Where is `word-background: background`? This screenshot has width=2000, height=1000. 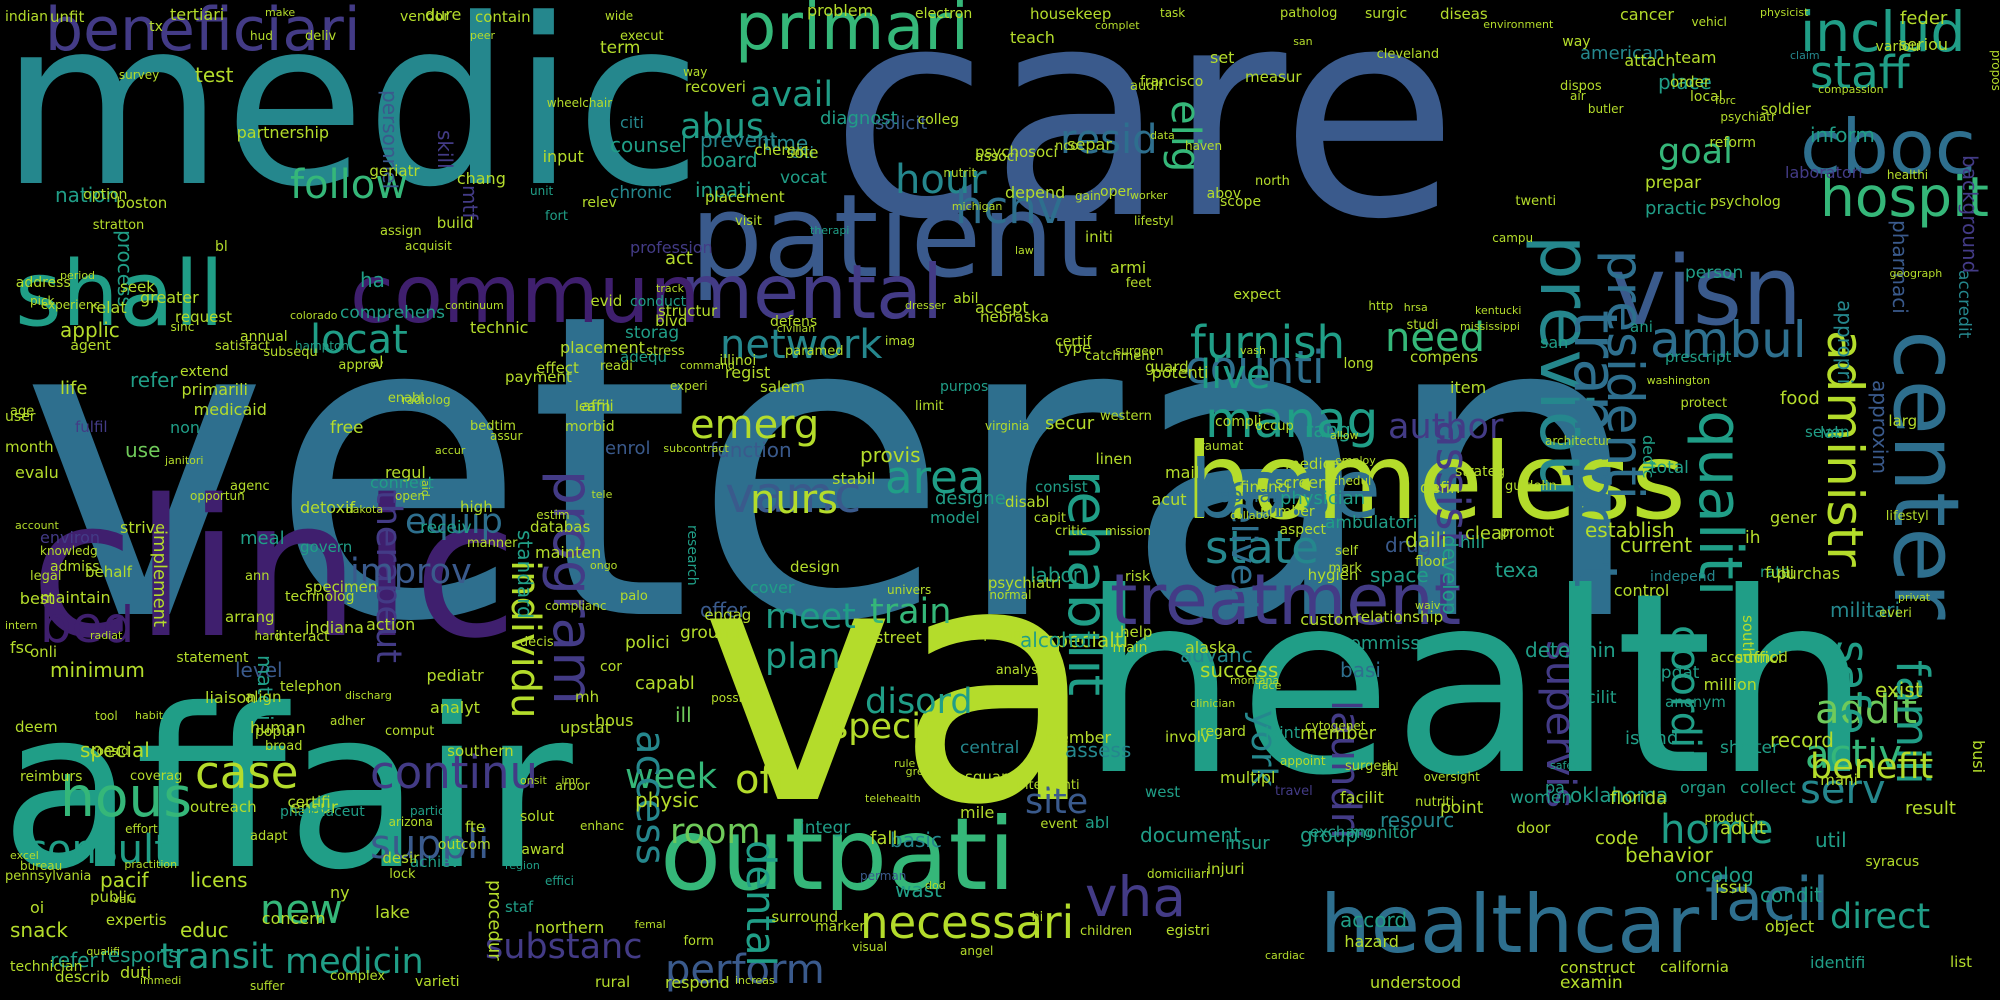 word-background: background is located at coordinates (1970, 214).